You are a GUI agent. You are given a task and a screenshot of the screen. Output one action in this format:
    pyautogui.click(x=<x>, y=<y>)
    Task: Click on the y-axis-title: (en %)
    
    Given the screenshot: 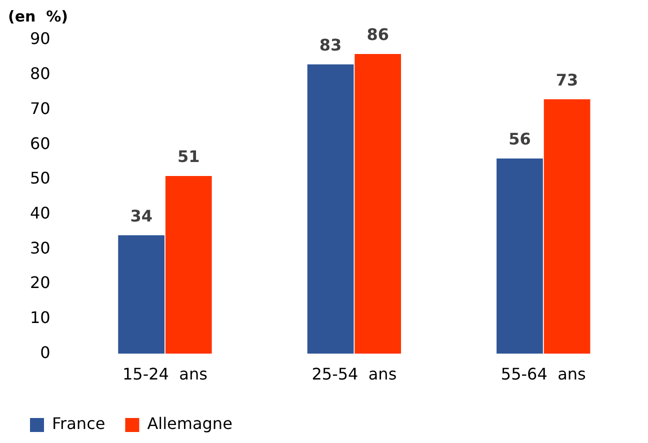 What is the action you would take?
    pyautogui.click(x=38, y=16)
    